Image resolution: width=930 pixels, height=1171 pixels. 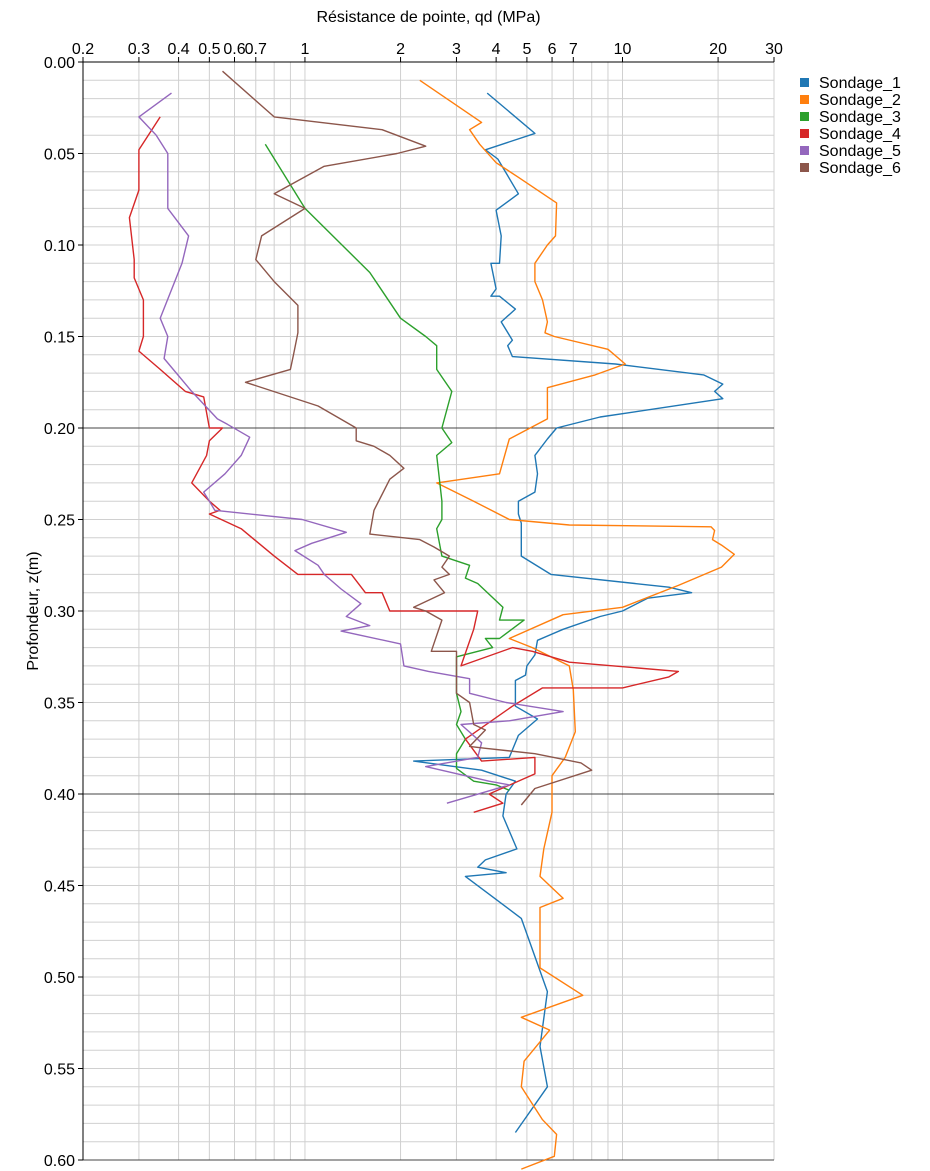 What do you see at coordinates (400, 49) in the screenshot?
I see `x-tick-label: 2` at bounding box center [400, 49].